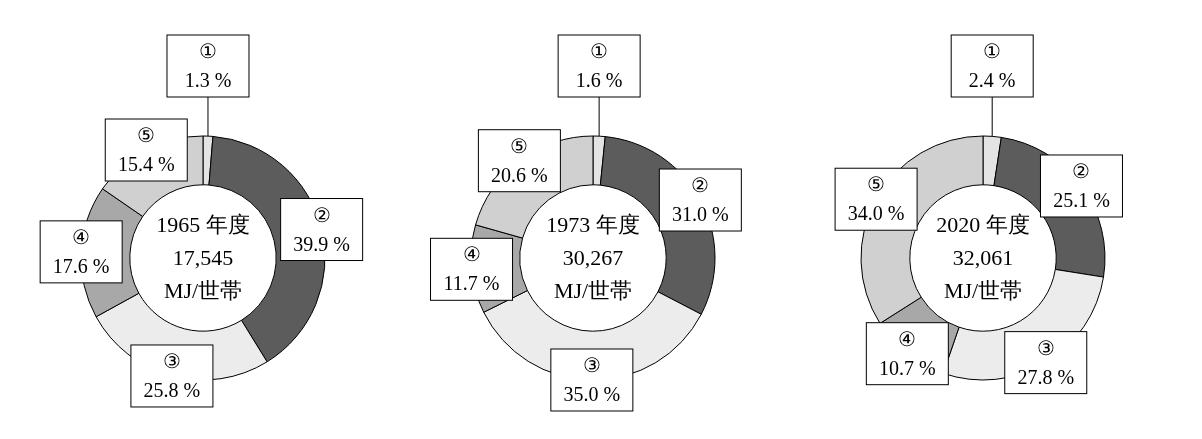 The width and height of the screenshot is (1202, 439). I want to click on data-label: 20.6 %, so click(519, 174).